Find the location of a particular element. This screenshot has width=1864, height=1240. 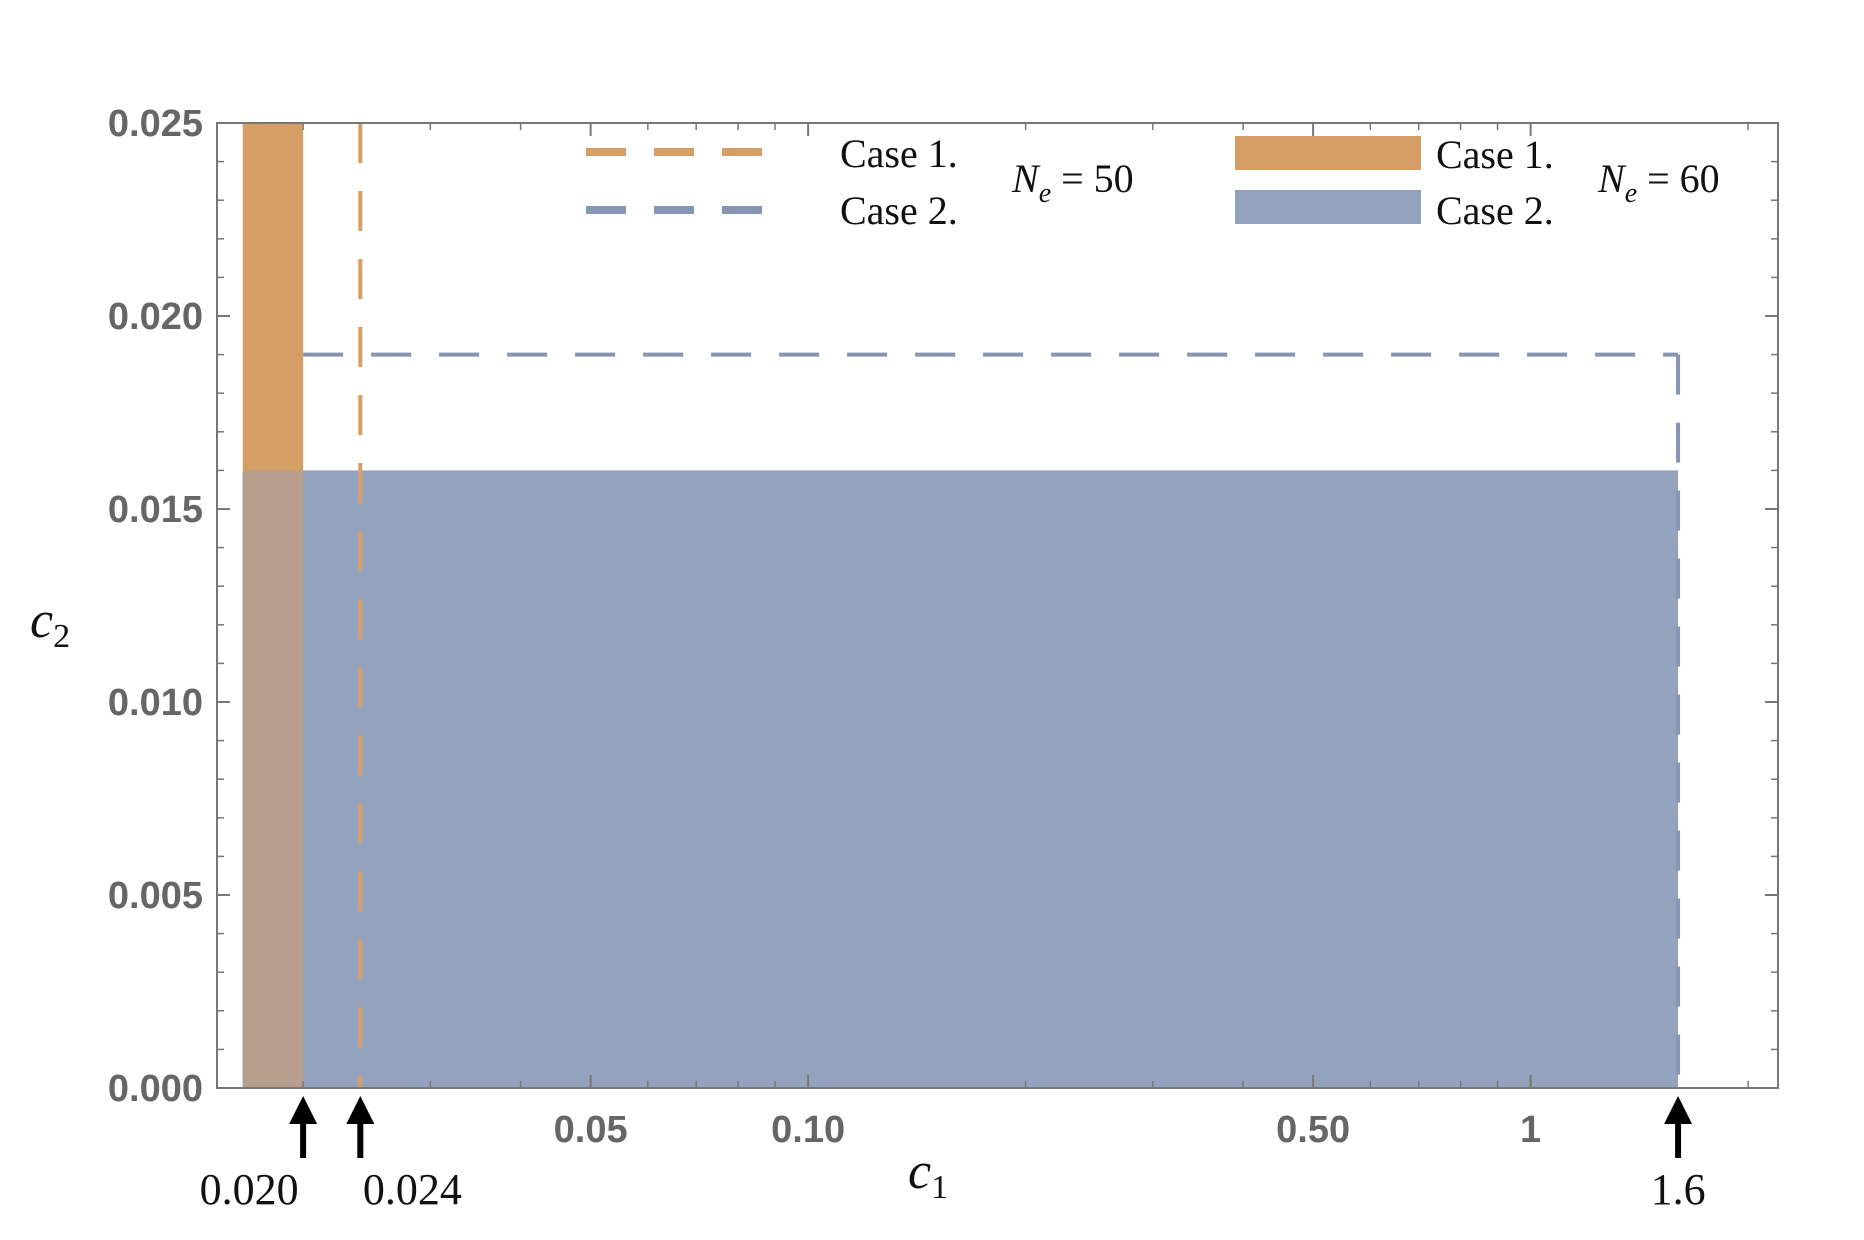

x-tick-label: 0.05 is located at coordinates (591, 1130).